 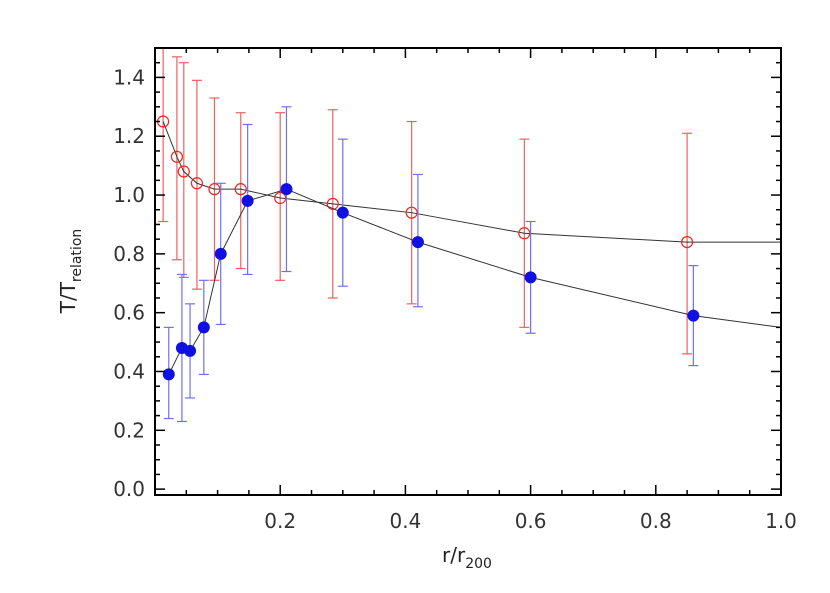 What do you see at coordinates (129, 136) in the screenshot?
I see `y-tick-label: 1.2` at bounding box center [129, 136].